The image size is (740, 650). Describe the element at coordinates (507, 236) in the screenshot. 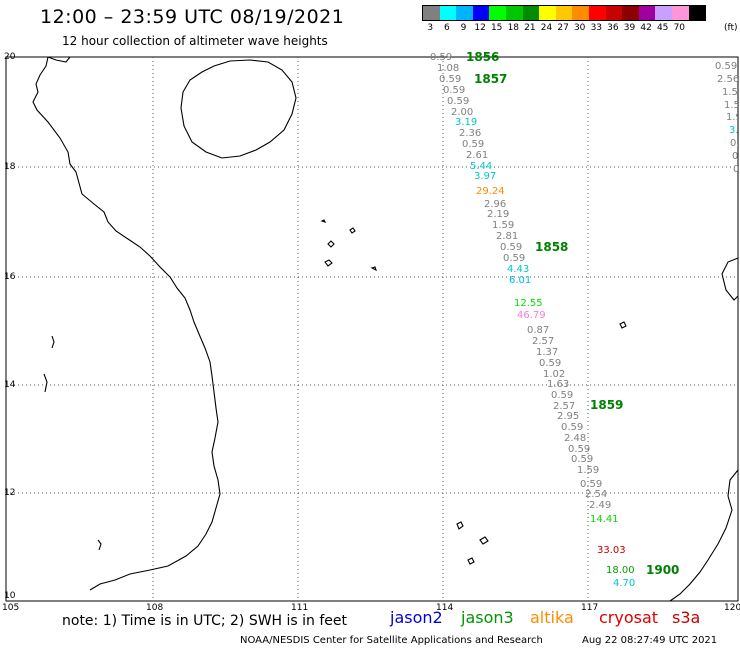

I see `wave-height-label: 2.81` at that location.